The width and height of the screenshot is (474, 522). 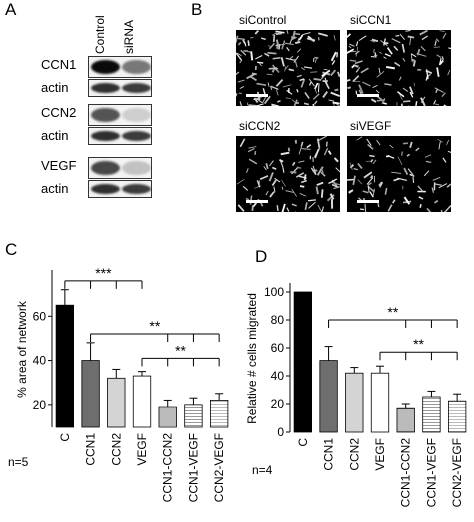 I want to click on sample-size-label: n=4, so click(x=262, y=470).